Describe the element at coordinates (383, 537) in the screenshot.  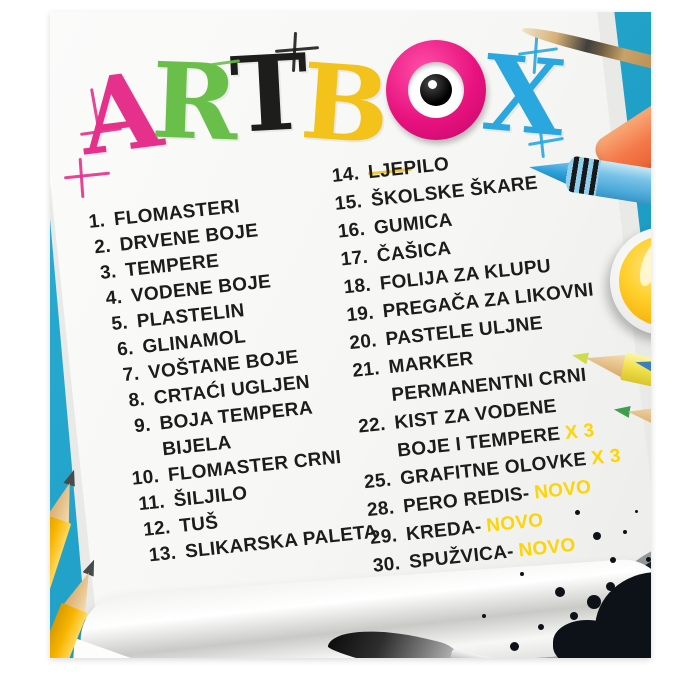
I see `item-number: 29.` at that location.